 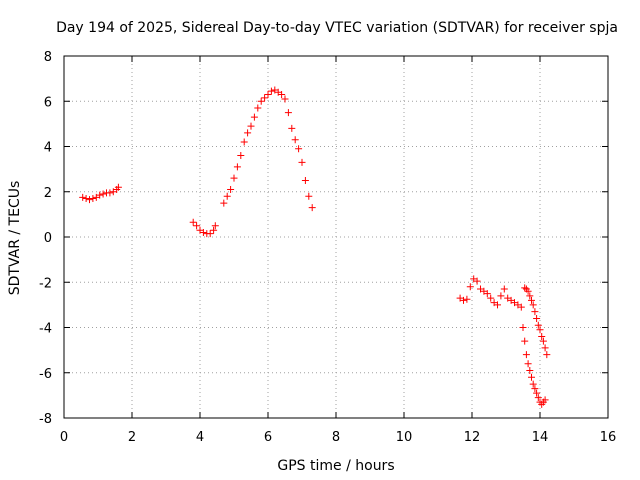 I want to click on y-axis-label: SDTVAR / TECUs, so click(x=15, y=238).